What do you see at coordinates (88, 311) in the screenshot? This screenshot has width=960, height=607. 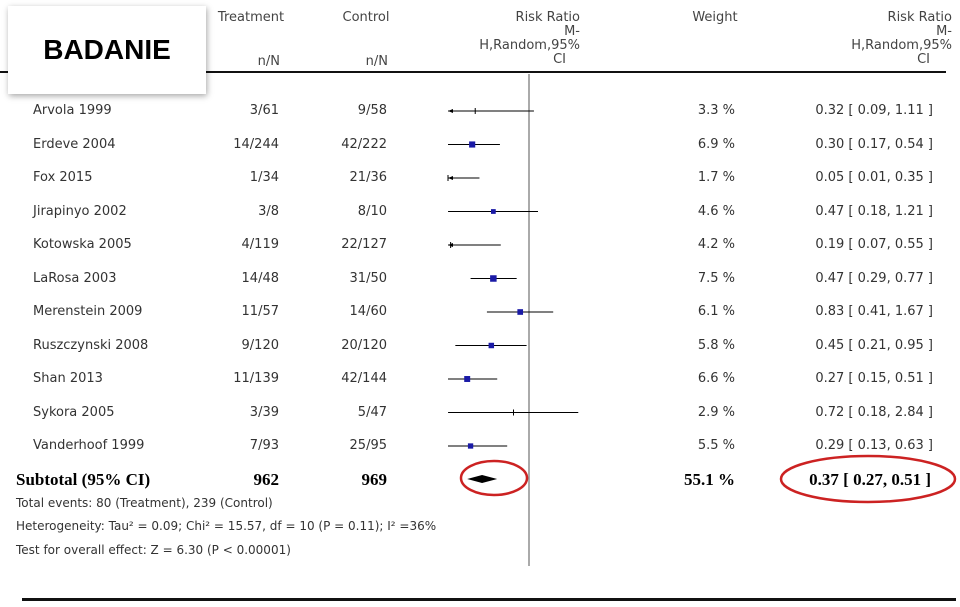 I see `study-name: Merenstein 2009` at bounding box center [88, 311].